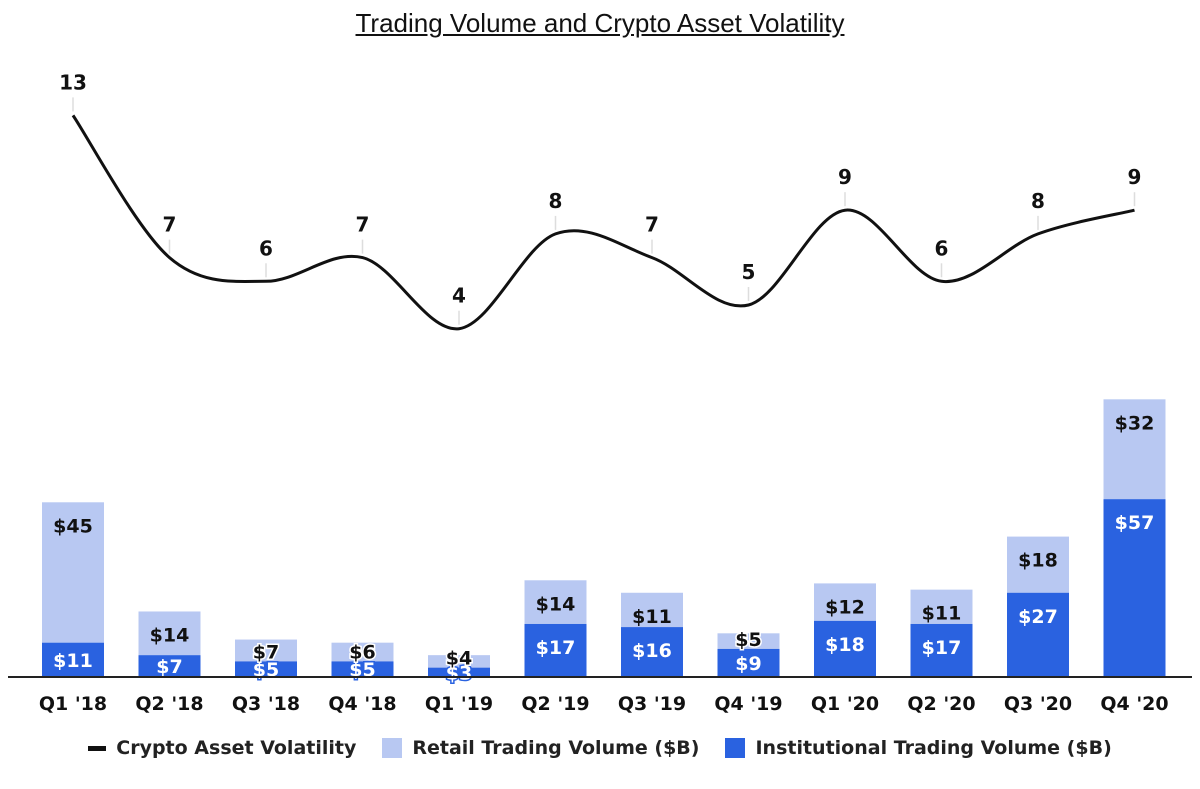  I want to click on x-tick-label: Q3 '20, so click(1038, 704).